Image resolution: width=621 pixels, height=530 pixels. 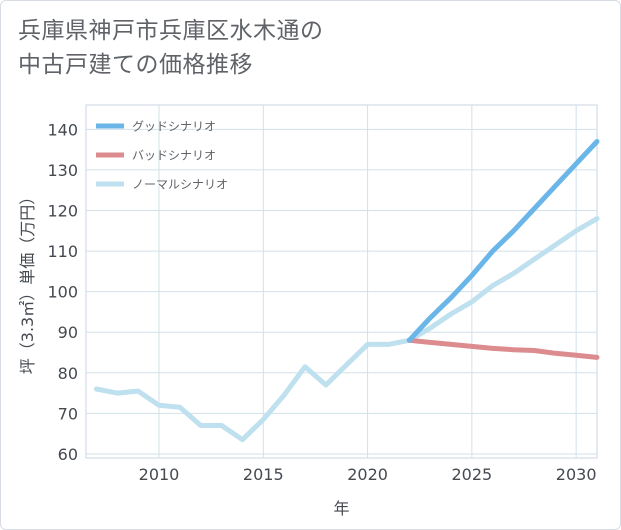 I want to click on y-axis-title: 坪（3.3㎡）単価（万円）, so click(x=27, y=281).